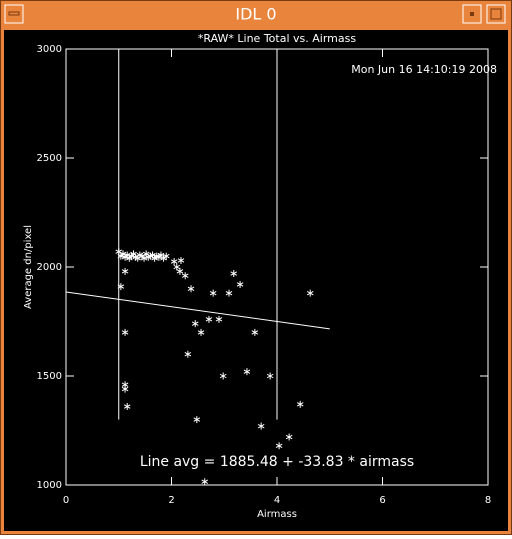 This screenshot has height=539, width=512. What do you see at coordinates (66, 500) in the screenshot?
I see `x-tick-label: 0` at bounding box center [66, 500].